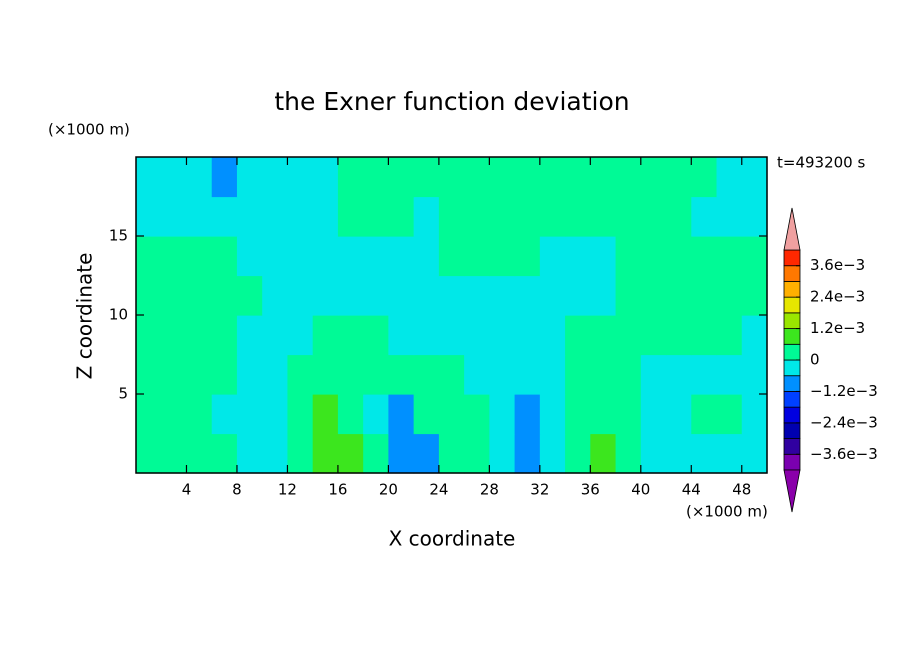 The width and height of the screenshot is (904, 654). What do you see at coordinates (85, 316) in the screenshot?
I see `y-axis-label: Z coordinate` at bounding box center [85, 316].